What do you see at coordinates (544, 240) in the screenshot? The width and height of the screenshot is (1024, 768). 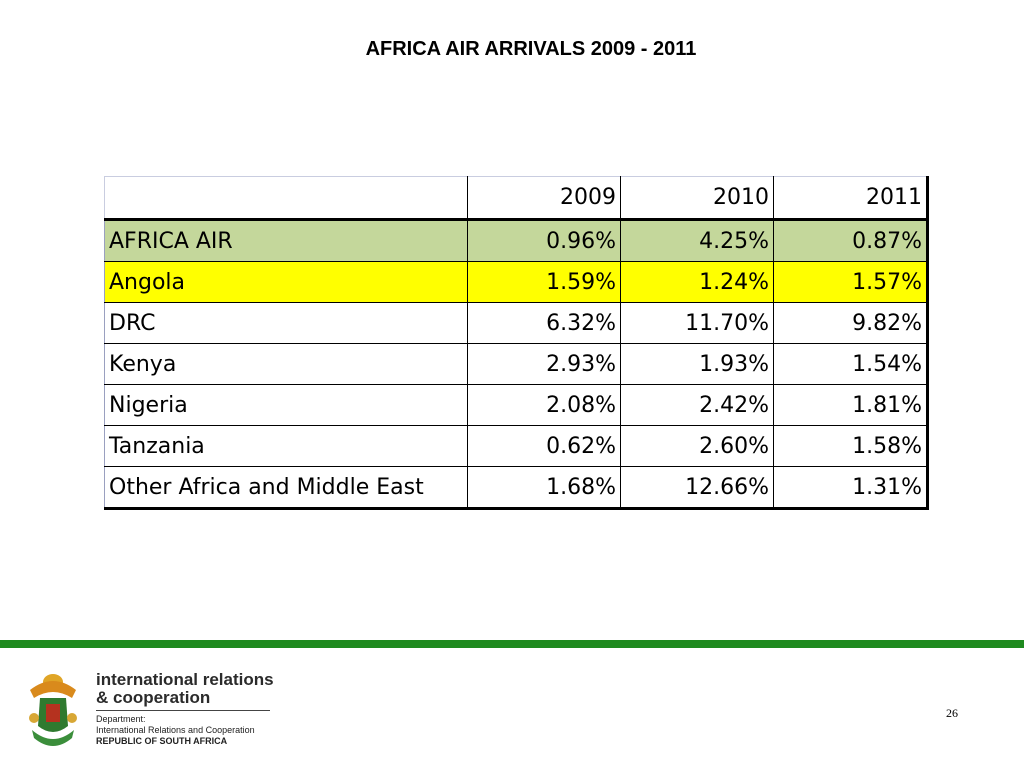 I see `row-value-2009: 0.96%` at bounding box center [544, 240].